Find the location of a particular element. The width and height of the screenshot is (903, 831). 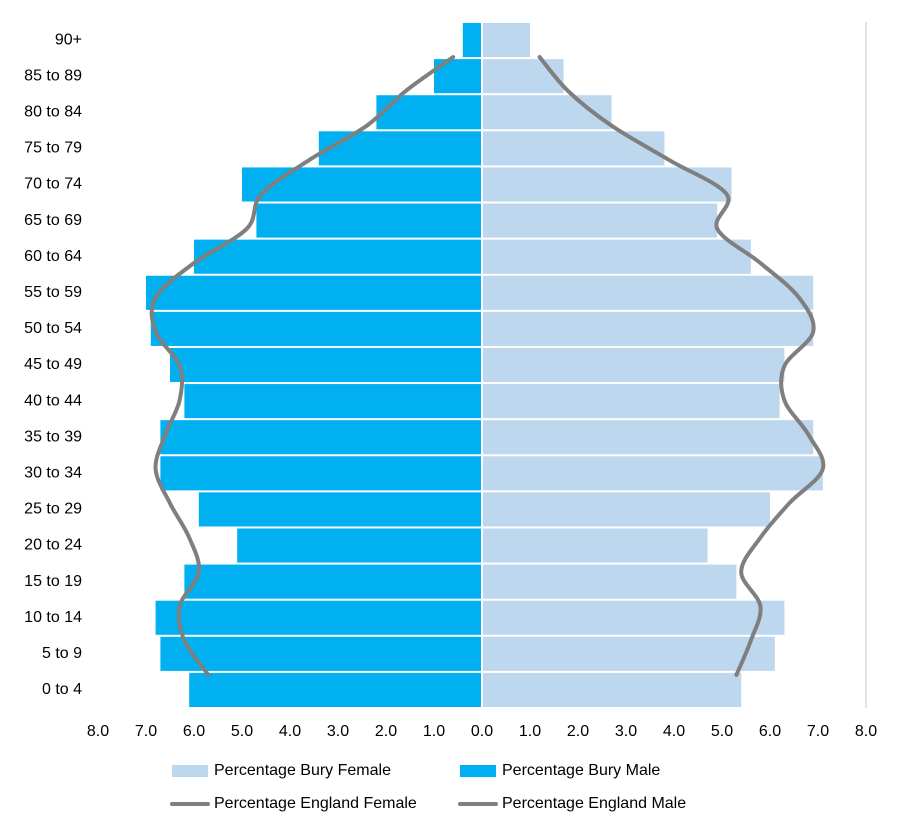

y-tick-label: 30 to 34 is located at coordinates (53, 473).